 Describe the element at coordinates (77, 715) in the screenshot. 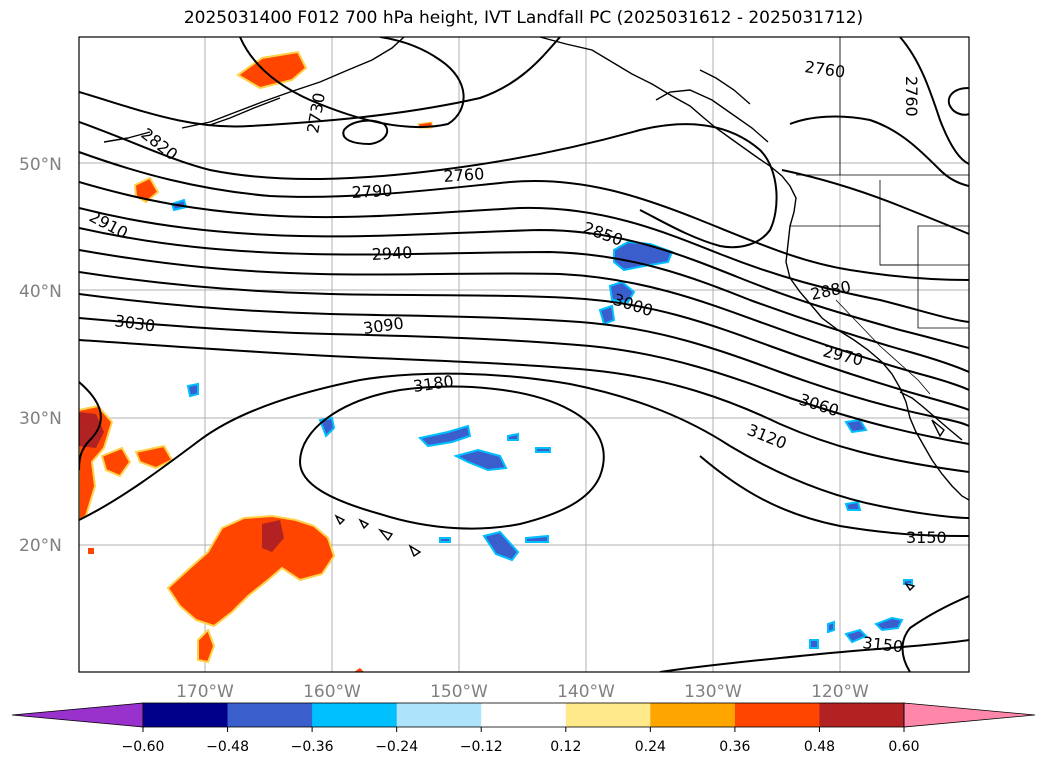

I see `colorbar-extend-min` at that location.